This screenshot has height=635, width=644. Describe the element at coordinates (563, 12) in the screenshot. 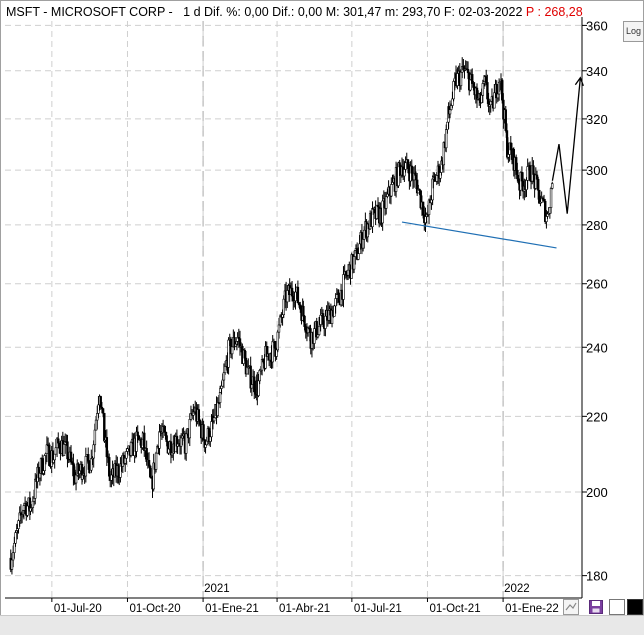

I see `price-value: 268,28` at that location.